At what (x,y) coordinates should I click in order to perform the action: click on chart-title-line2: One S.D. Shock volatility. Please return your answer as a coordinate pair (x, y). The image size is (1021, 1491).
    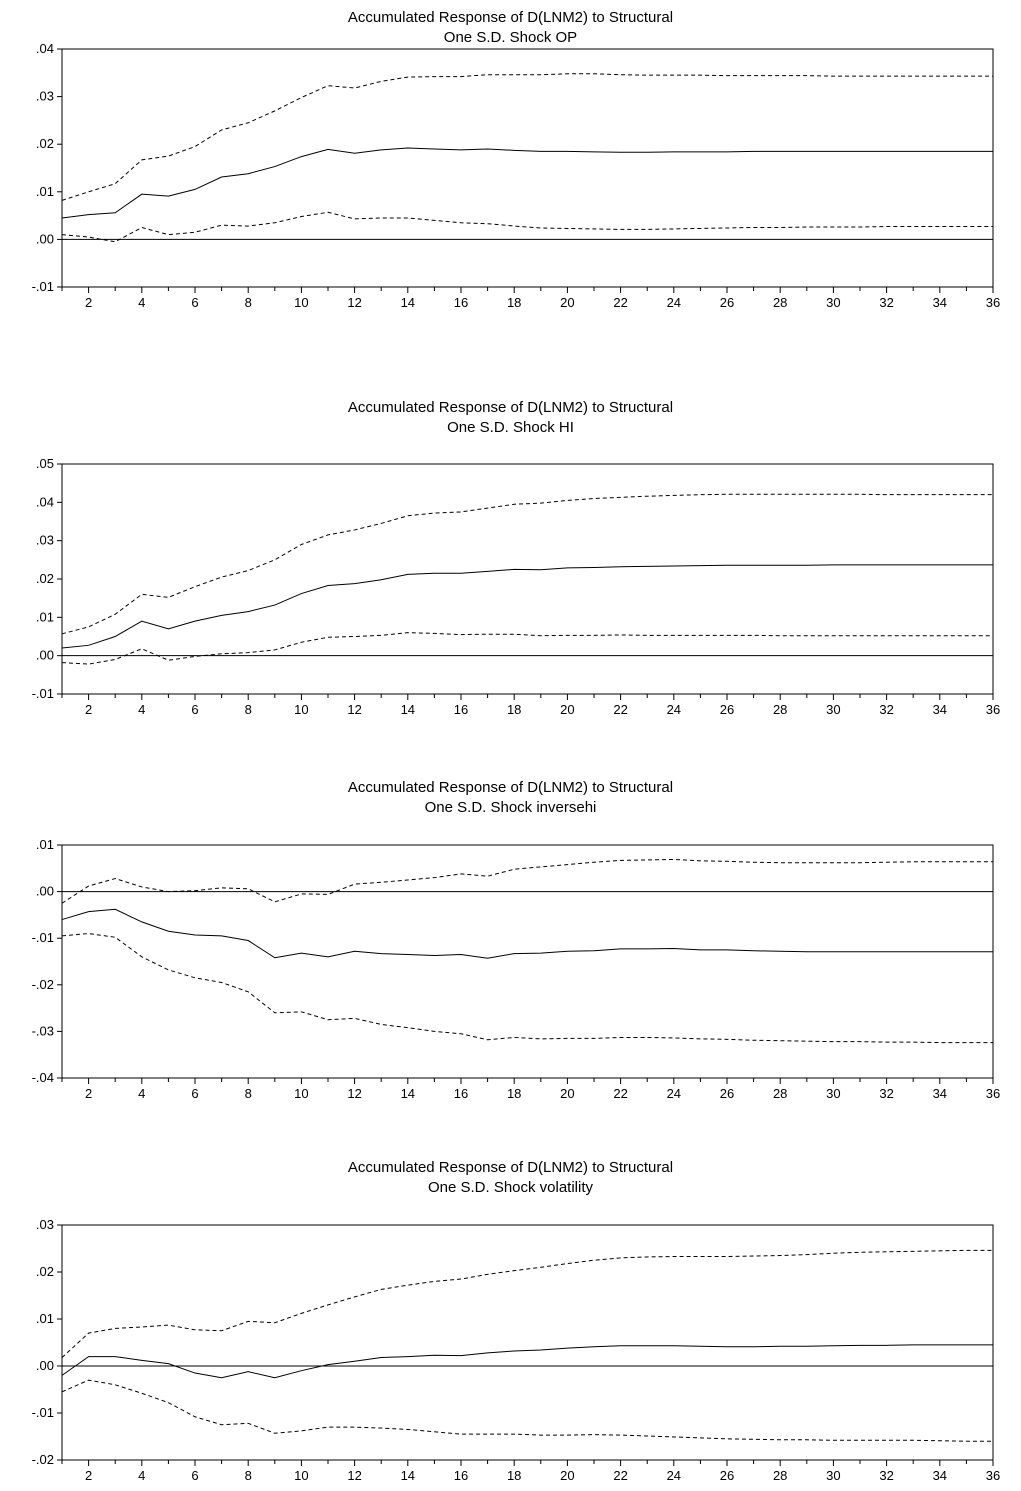
    Looking at the image, I should click on (510, 1187).